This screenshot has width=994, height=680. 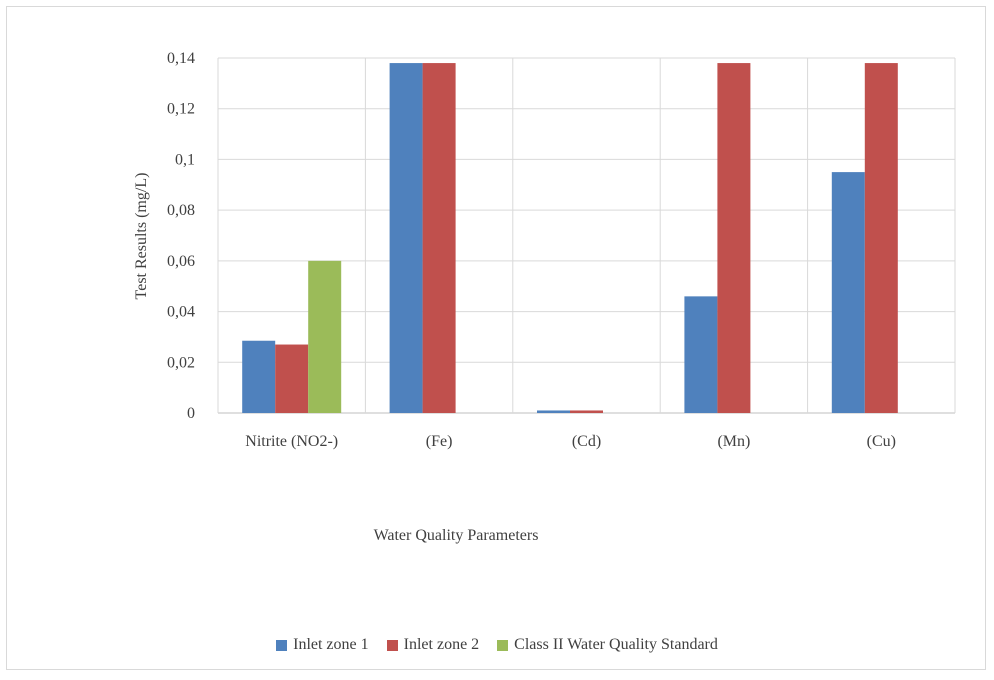 What do you see at coordinates (181, 362) in the screenshot?
I see `y-tick-label: 0,02` at bounding box center [181, 362].